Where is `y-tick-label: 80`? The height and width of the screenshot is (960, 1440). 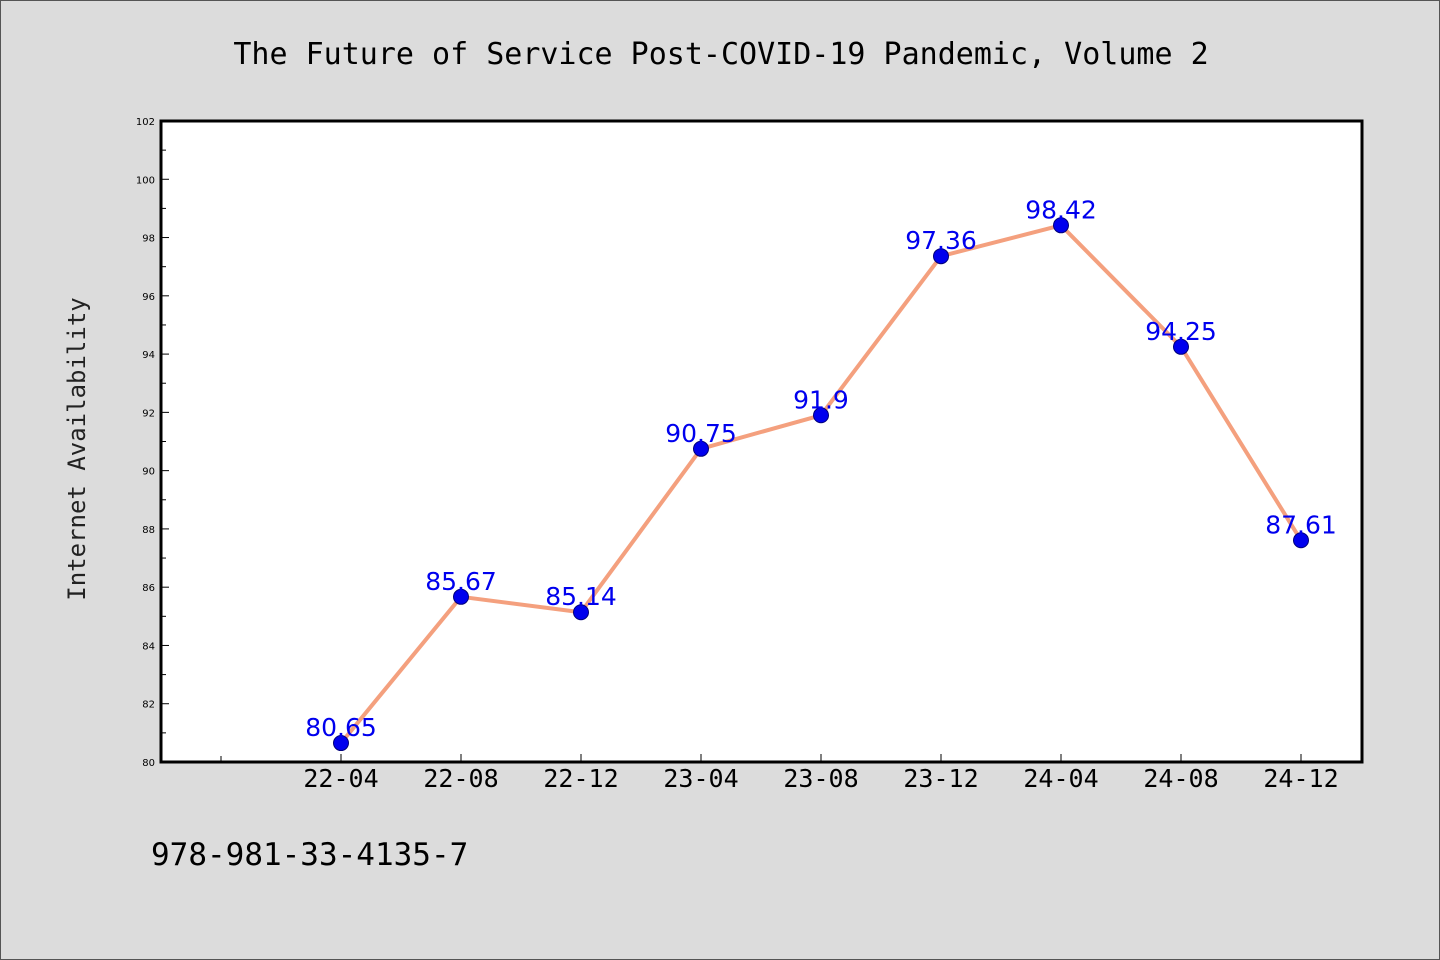
y-tick-label: 80 is located at coordinates (148, 763).